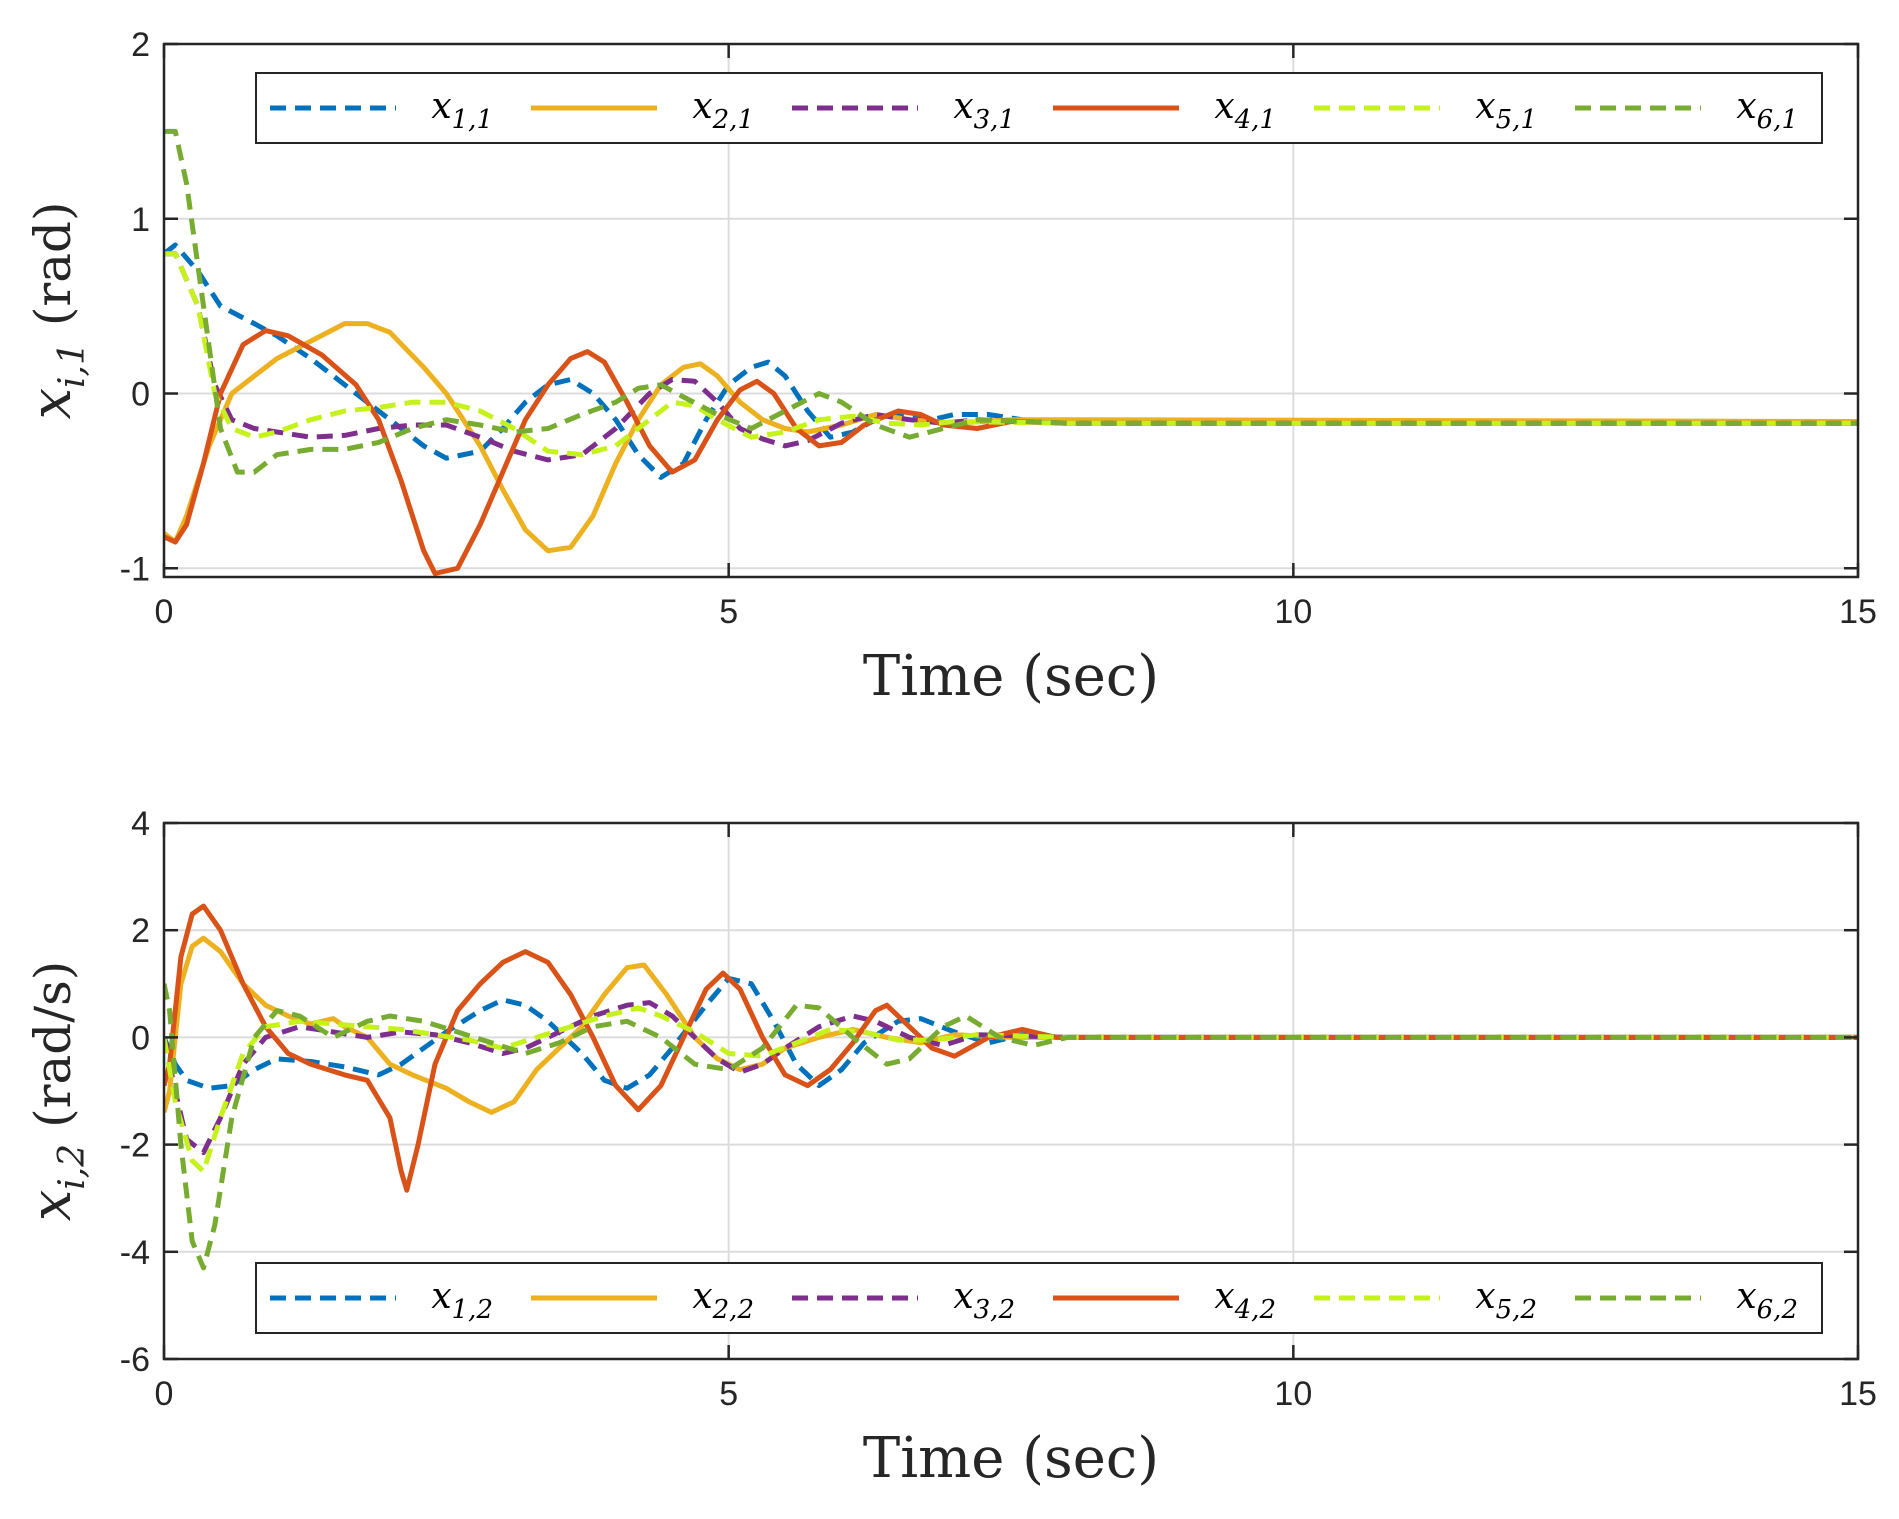 The width and height of the screenshot is (1899, 1519). I want to click on legend-subscript: 1,2, so click(472, 1310).